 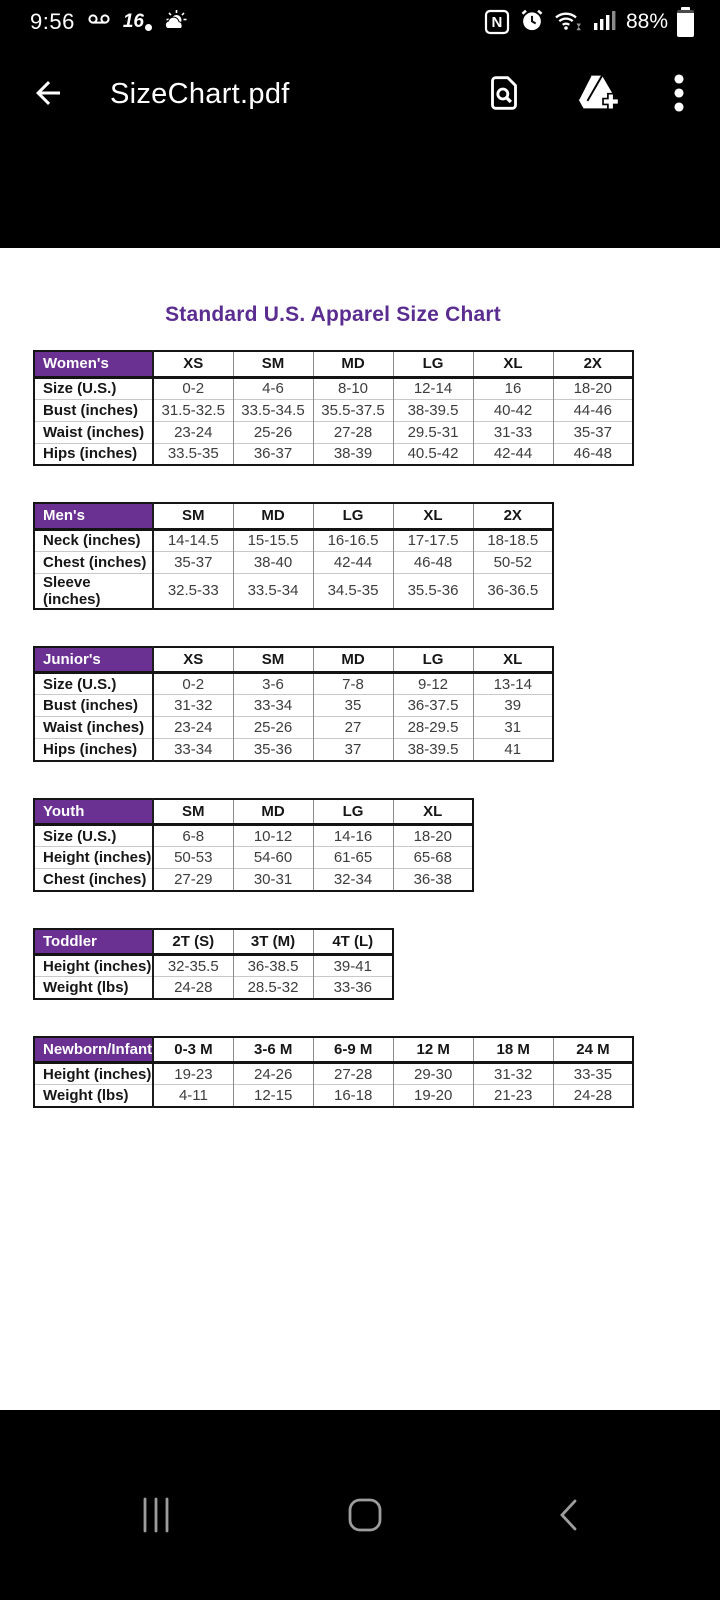 I want to click on document-filename: SizeChart.pdf, so click(x=200, y=93).